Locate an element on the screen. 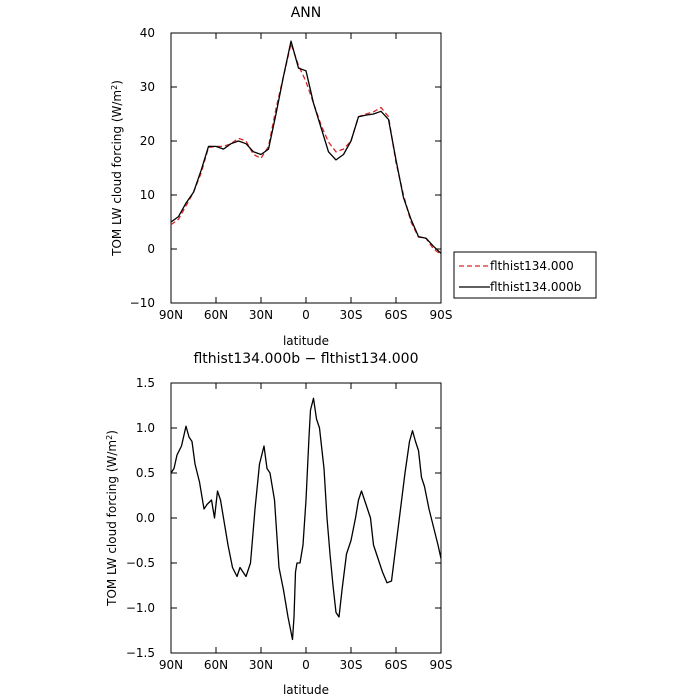  legend-box is located at coordinates (525, 275).